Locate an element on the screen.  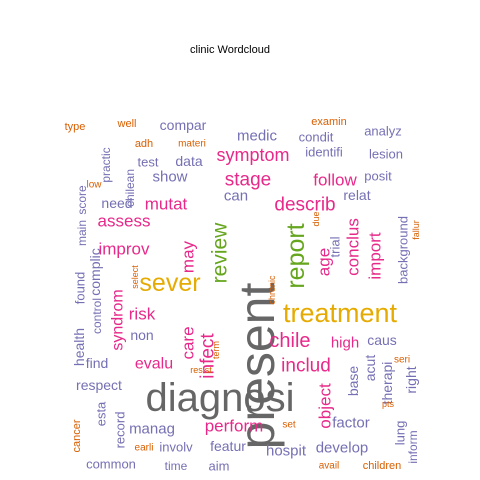
word-score: score is located at coordinates (82, 200).